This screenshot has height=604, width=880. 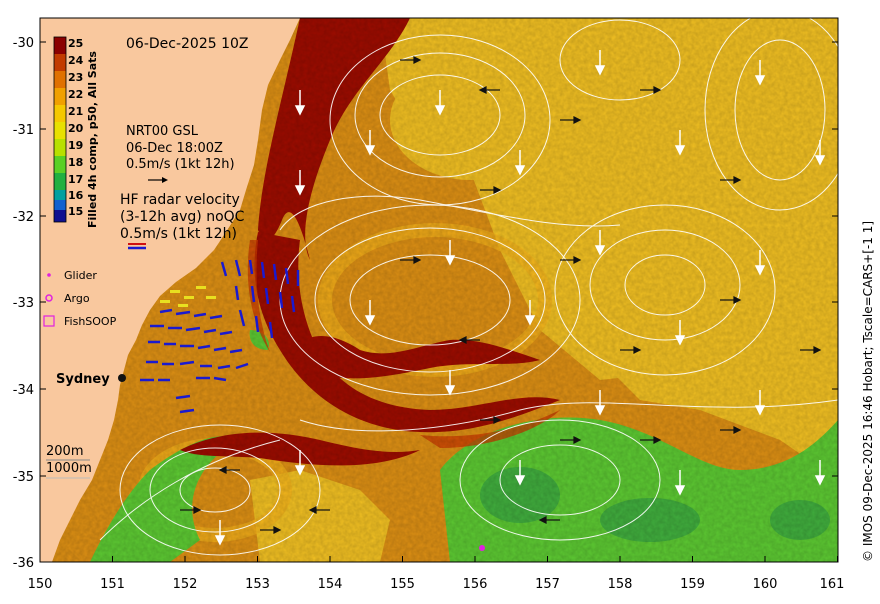 I want to click on legend-label: FishSOOP, so click(x=90, y=321).